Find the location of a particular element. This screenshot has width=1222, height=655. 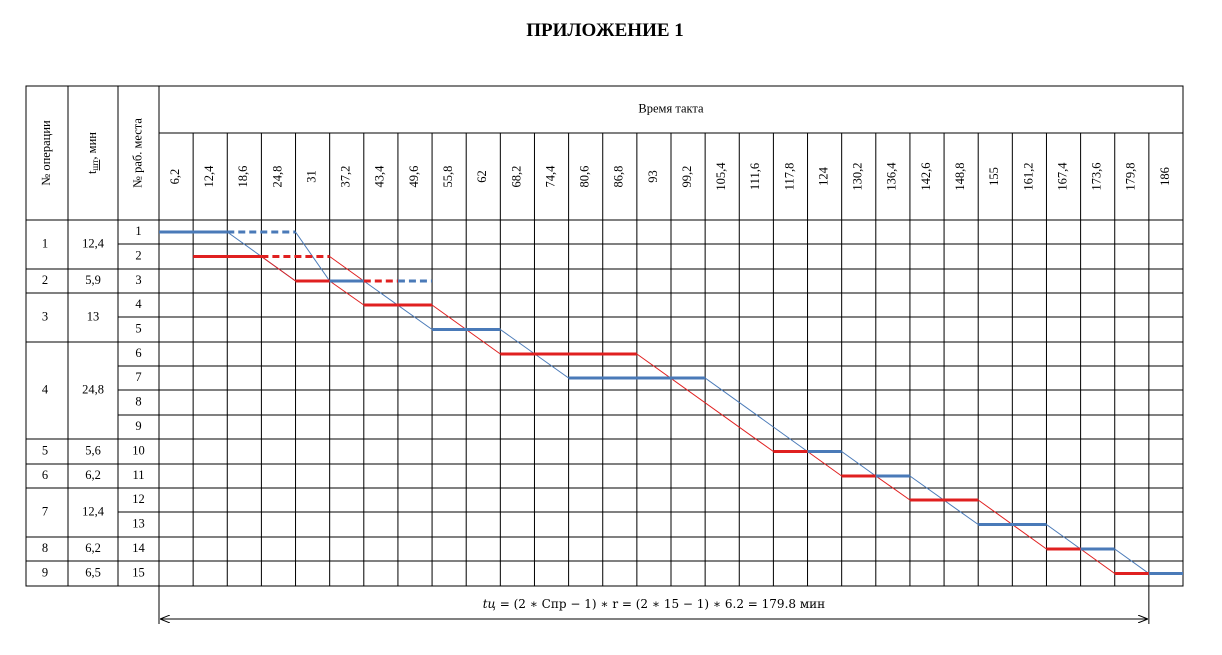

time-tick-label: 99,2 is located at coordinates (687, 177).